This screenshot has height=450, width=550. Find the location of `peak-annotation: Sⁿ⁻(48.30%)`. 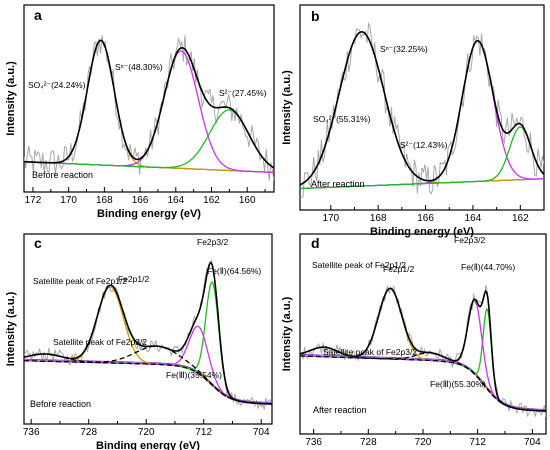

peak-annotation: Sⁿ⁻(48.30%) is located at coordinates (139, 67).